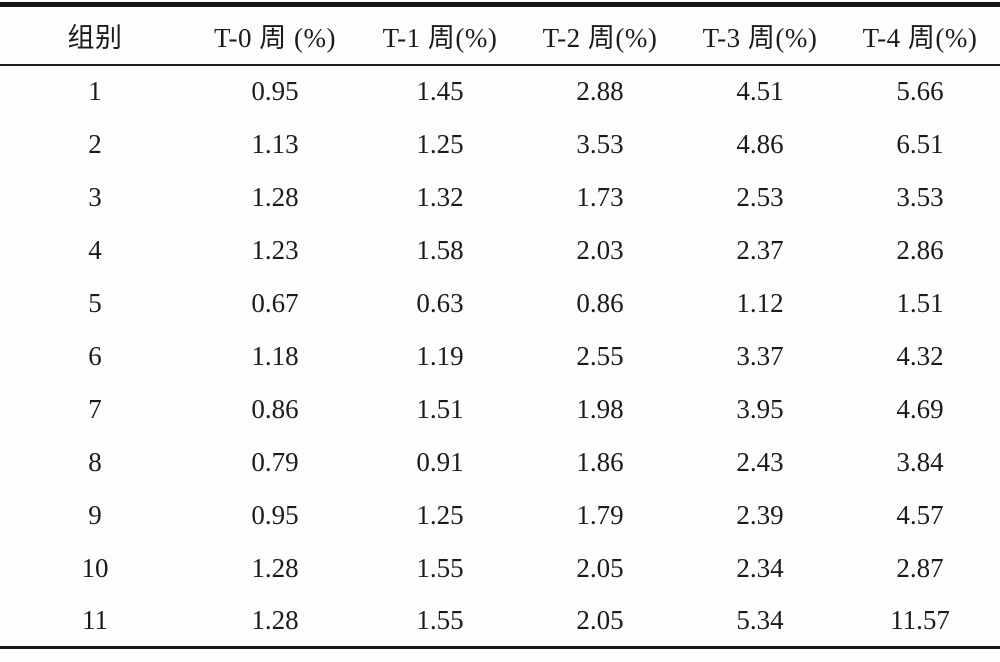 The image size is (1000, 662). Describe the element at coordinates (600, 461) in the screenshot. I see `percentage-value-cell: 1.86` at that location.